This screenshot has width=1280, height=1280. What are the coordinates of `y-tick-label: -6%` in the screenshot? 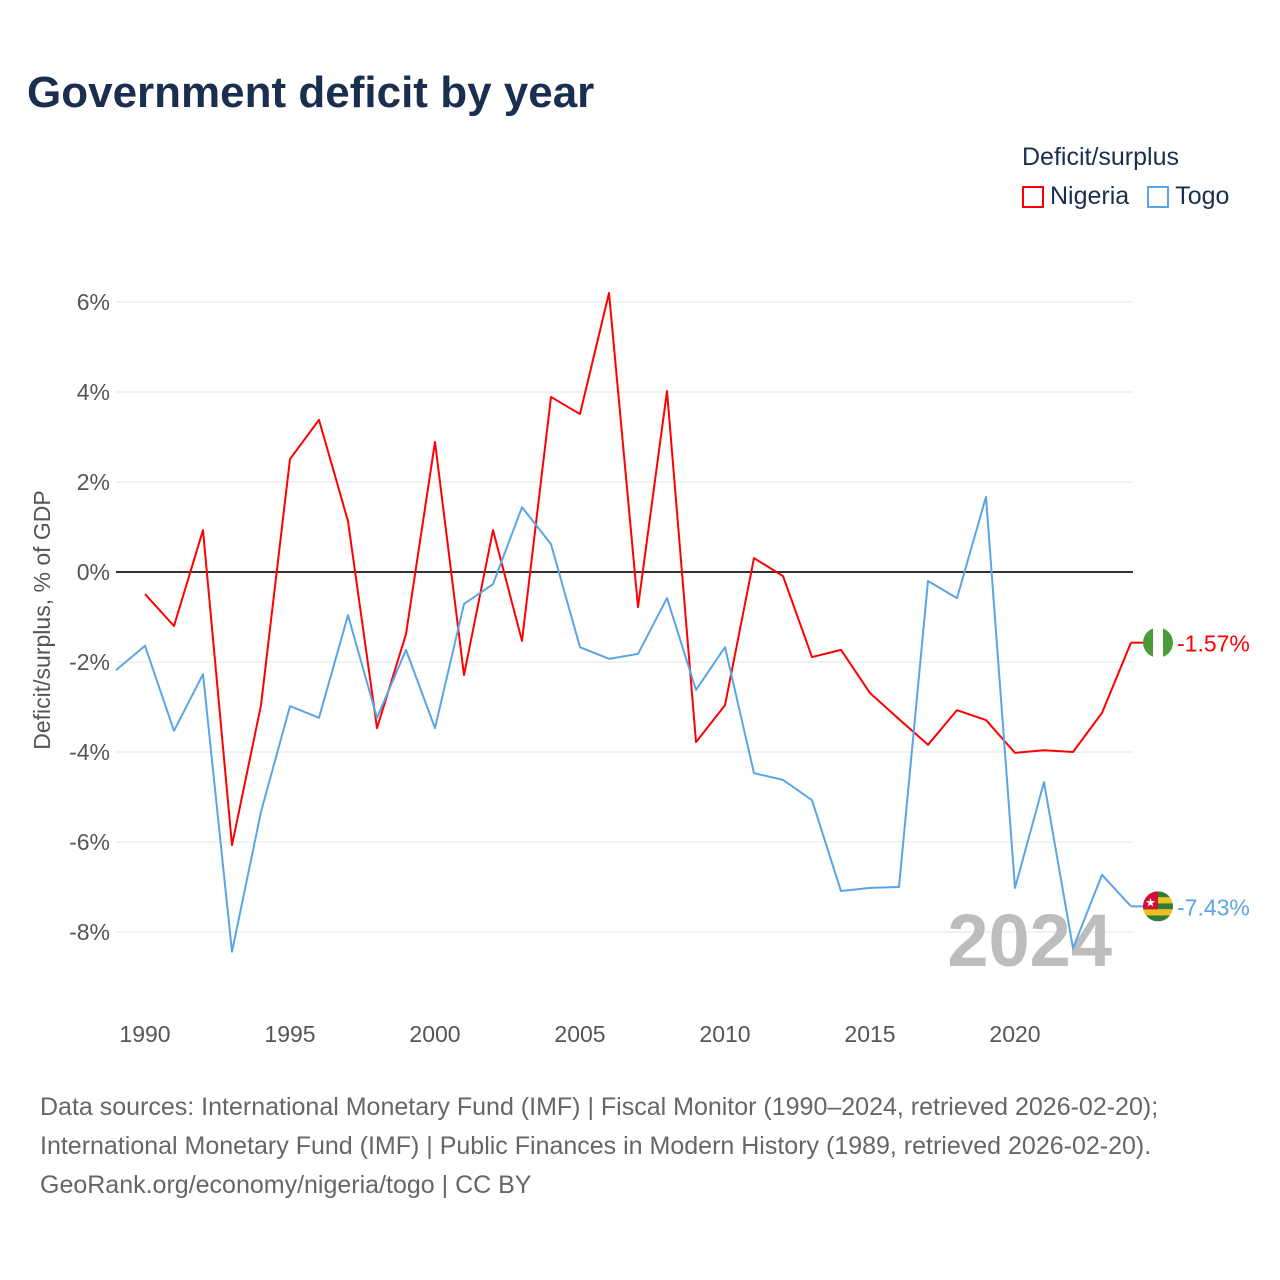 It's located at (89, 842).